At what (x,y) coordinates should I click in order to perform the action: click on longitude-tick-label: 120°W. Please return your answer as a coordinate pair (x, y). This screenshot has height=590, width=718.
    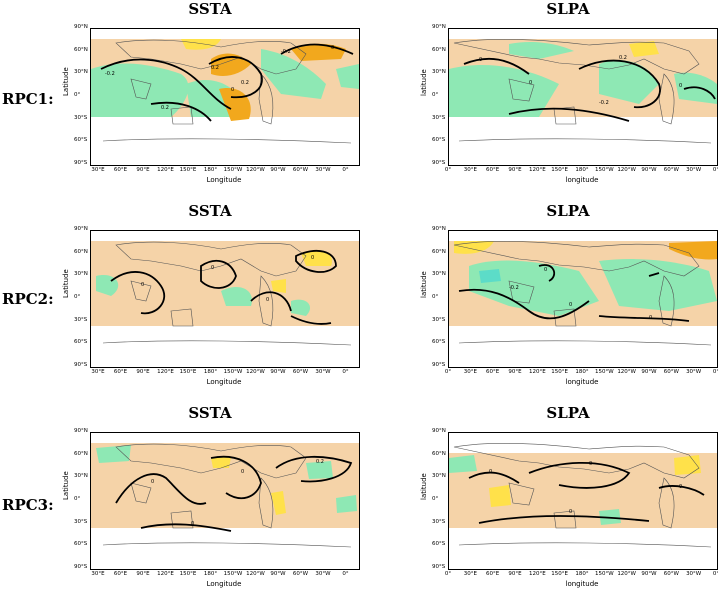
    Looking at the image, I should click on (255, 372).